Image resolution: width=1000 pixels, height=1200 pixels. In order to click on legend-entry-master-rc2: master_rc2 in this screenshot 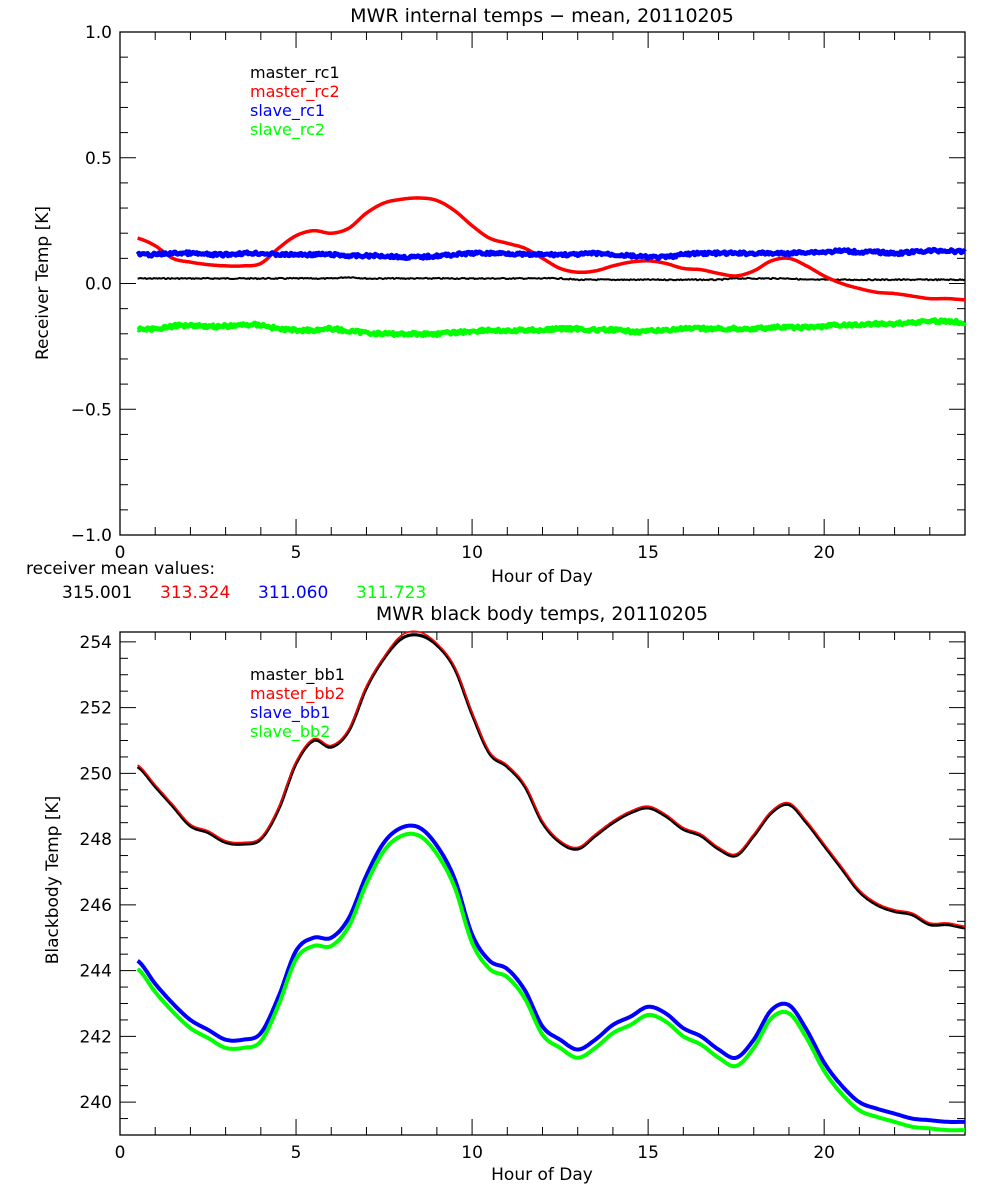, I will do `click(295, 92)`.